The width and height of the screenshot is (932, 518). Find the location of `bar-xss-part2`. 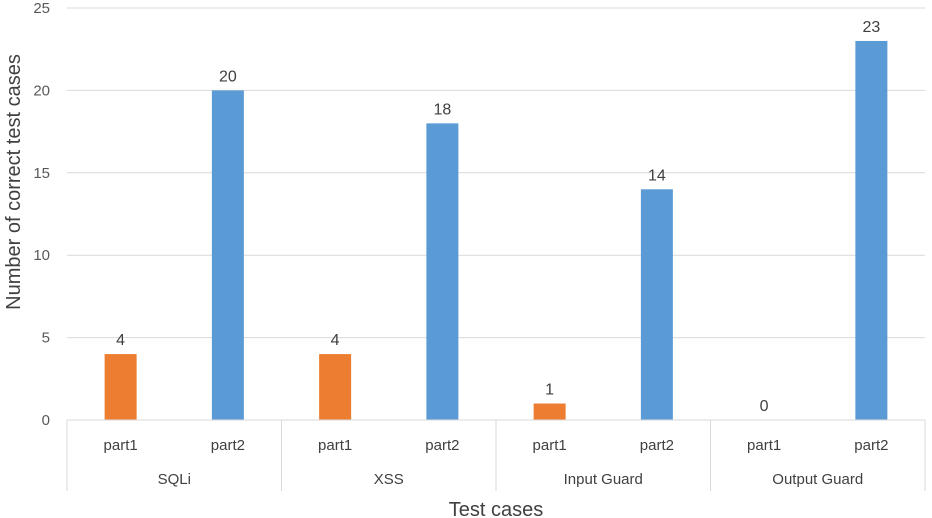

bar-xss-part2 is located at coordinates (442, 272).